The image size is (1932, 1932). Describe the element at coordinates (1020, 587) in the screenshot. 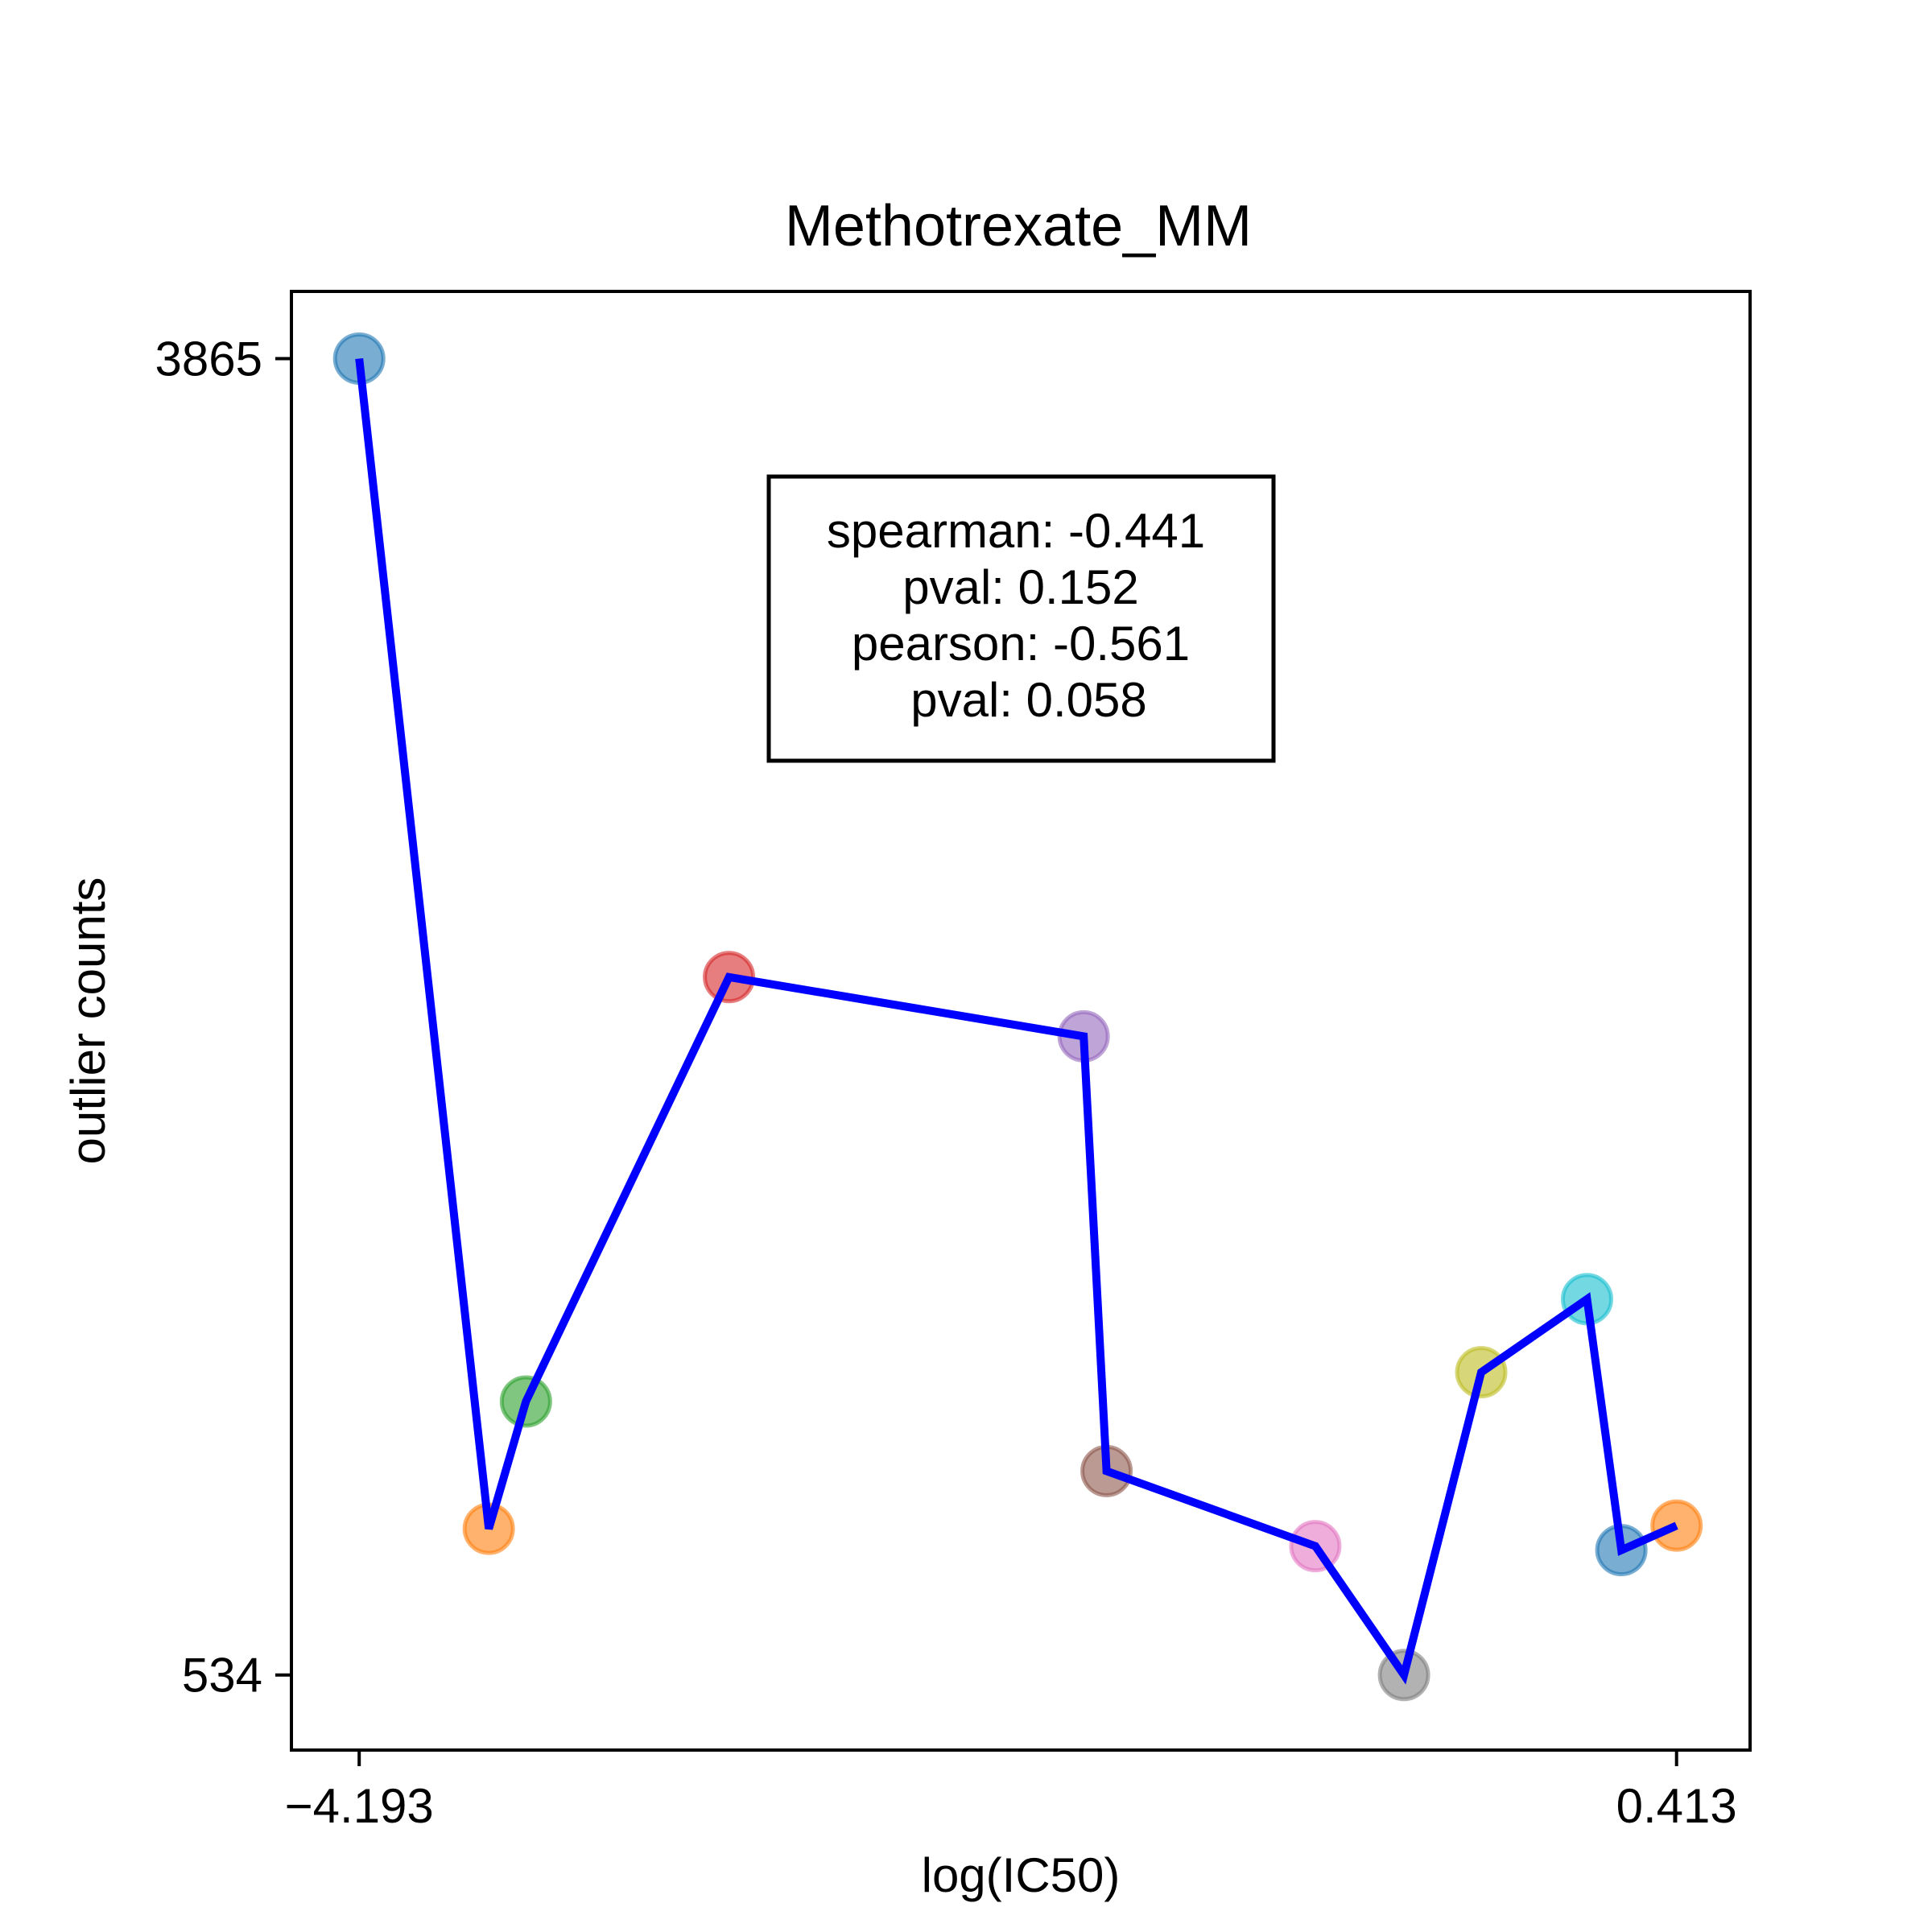

I see `stats-line-spearman-pval: pval: 0.152` at that location.